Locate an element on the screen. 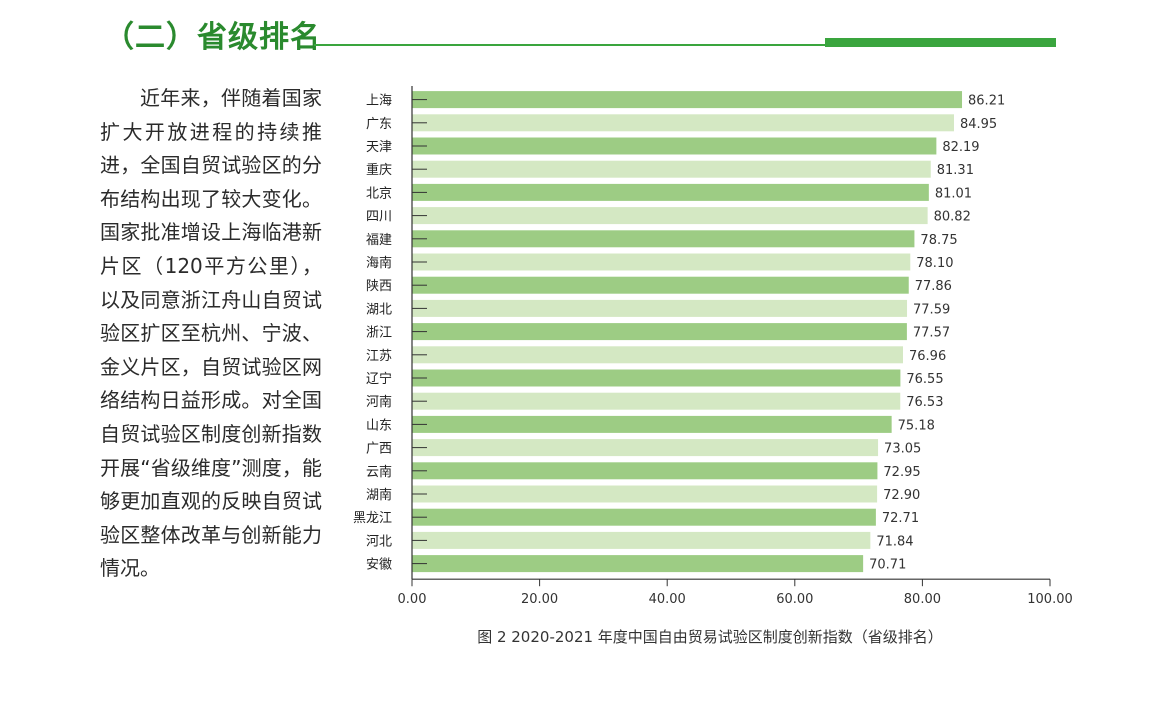 This screenshot has width=1166, height=706. value-label: 77.86 is located at coordinates (933, 286).